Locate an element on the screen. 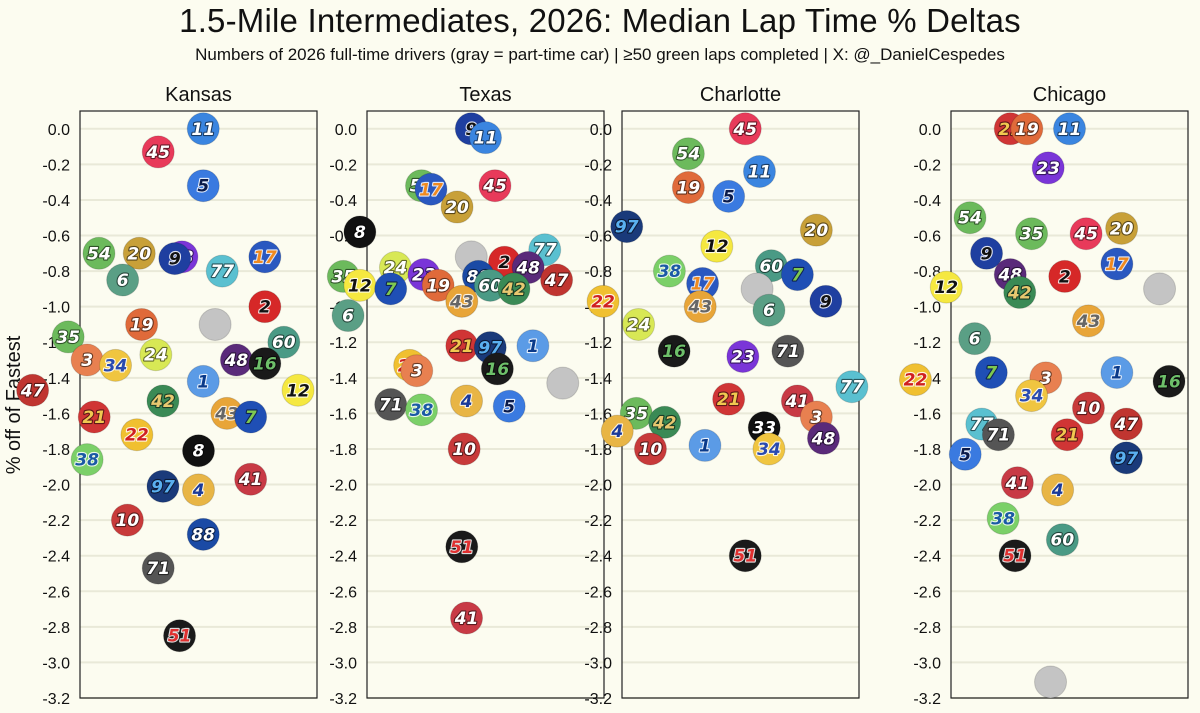 This screenshot has width=1200, height=713. point-label: 24 is located at coordinates (156, 356).